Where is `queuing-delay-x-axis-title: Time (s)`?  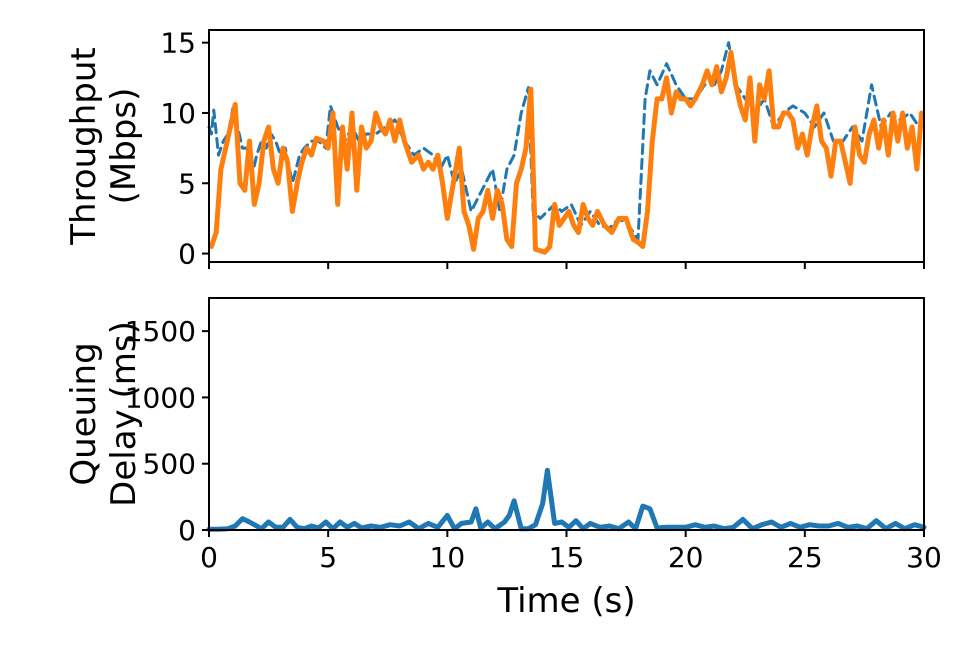 queuing-delay-x-axis-title: Time (s) is located at coordinates (565, 601).